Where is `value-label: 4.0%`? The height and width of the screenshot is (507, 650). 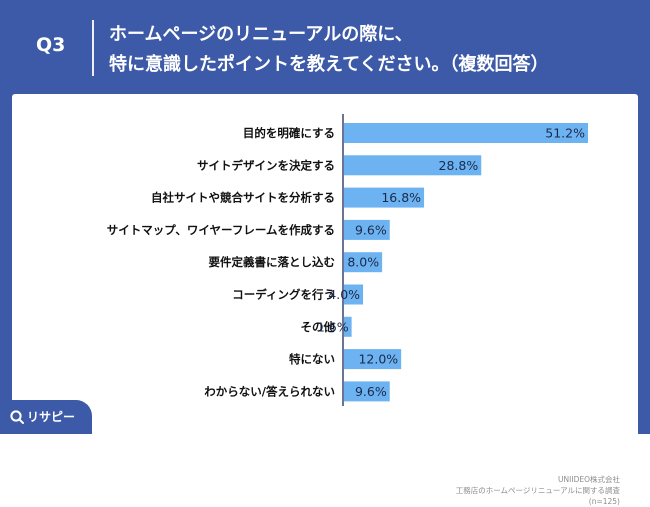 value-label: 4.0% is located at coordinates (344, 294).